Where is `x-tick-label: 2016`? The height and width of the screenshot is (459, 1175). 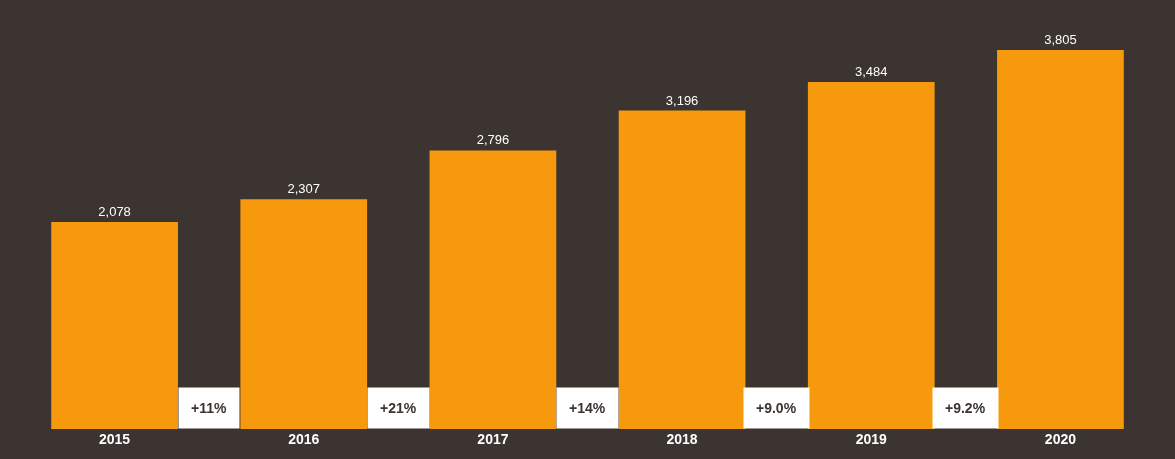 x-tick-label: 2016 is located at coordinates (304, 439).